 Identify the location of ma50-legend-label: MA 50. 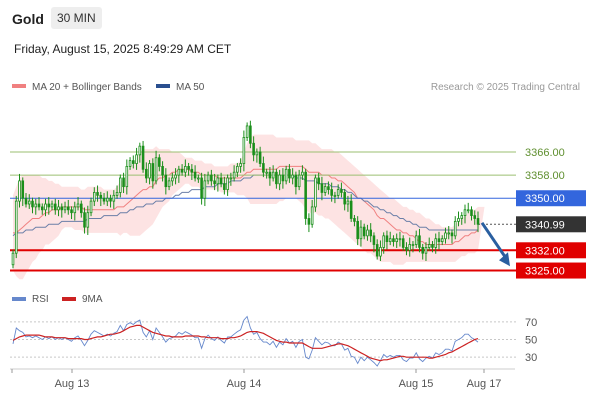
(190, 87).